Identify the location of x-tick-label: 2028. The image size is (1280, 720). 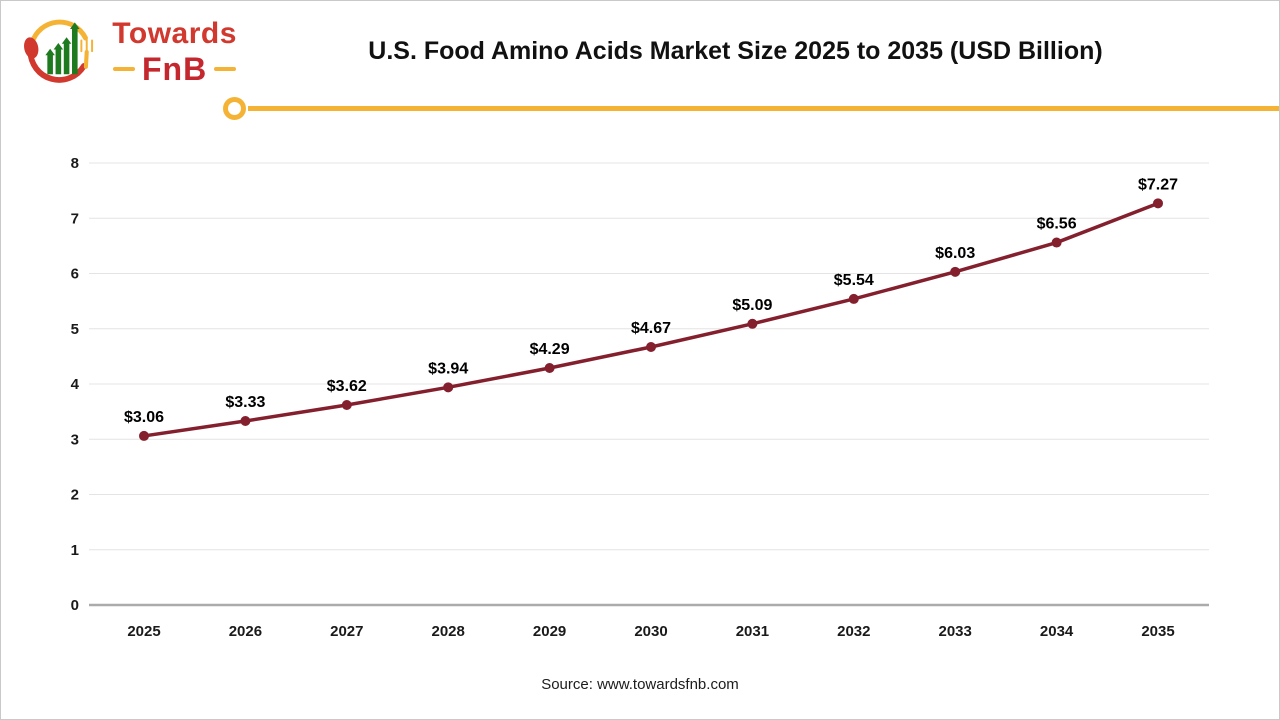
(448, 631).